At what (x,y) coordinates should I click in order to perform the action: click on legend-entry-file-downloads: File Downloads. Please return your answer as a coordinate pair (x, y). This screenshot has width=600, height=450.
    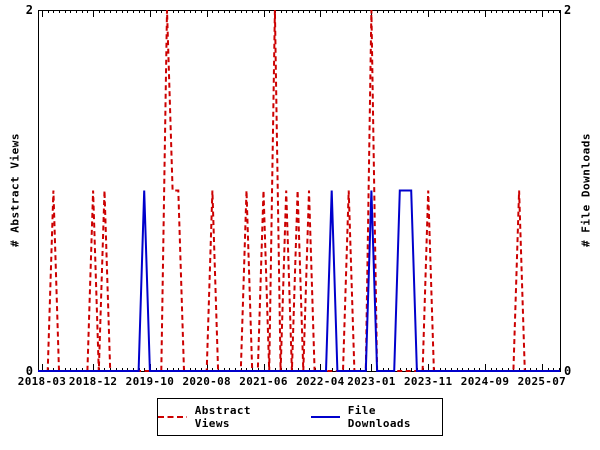
    Looking at the image, I should click on (376, 417).